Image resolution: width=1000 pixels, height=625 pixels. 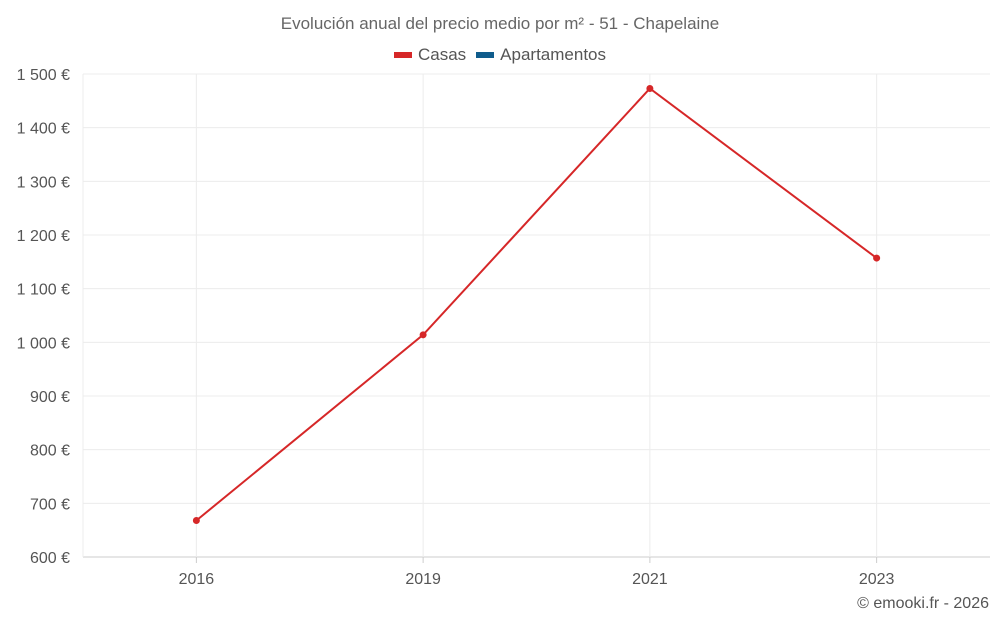 What do you see at coordinates (43, 290) in the screenshot?
I see `y-tick-label: 1 100 €` at bounding box center [43, 290].